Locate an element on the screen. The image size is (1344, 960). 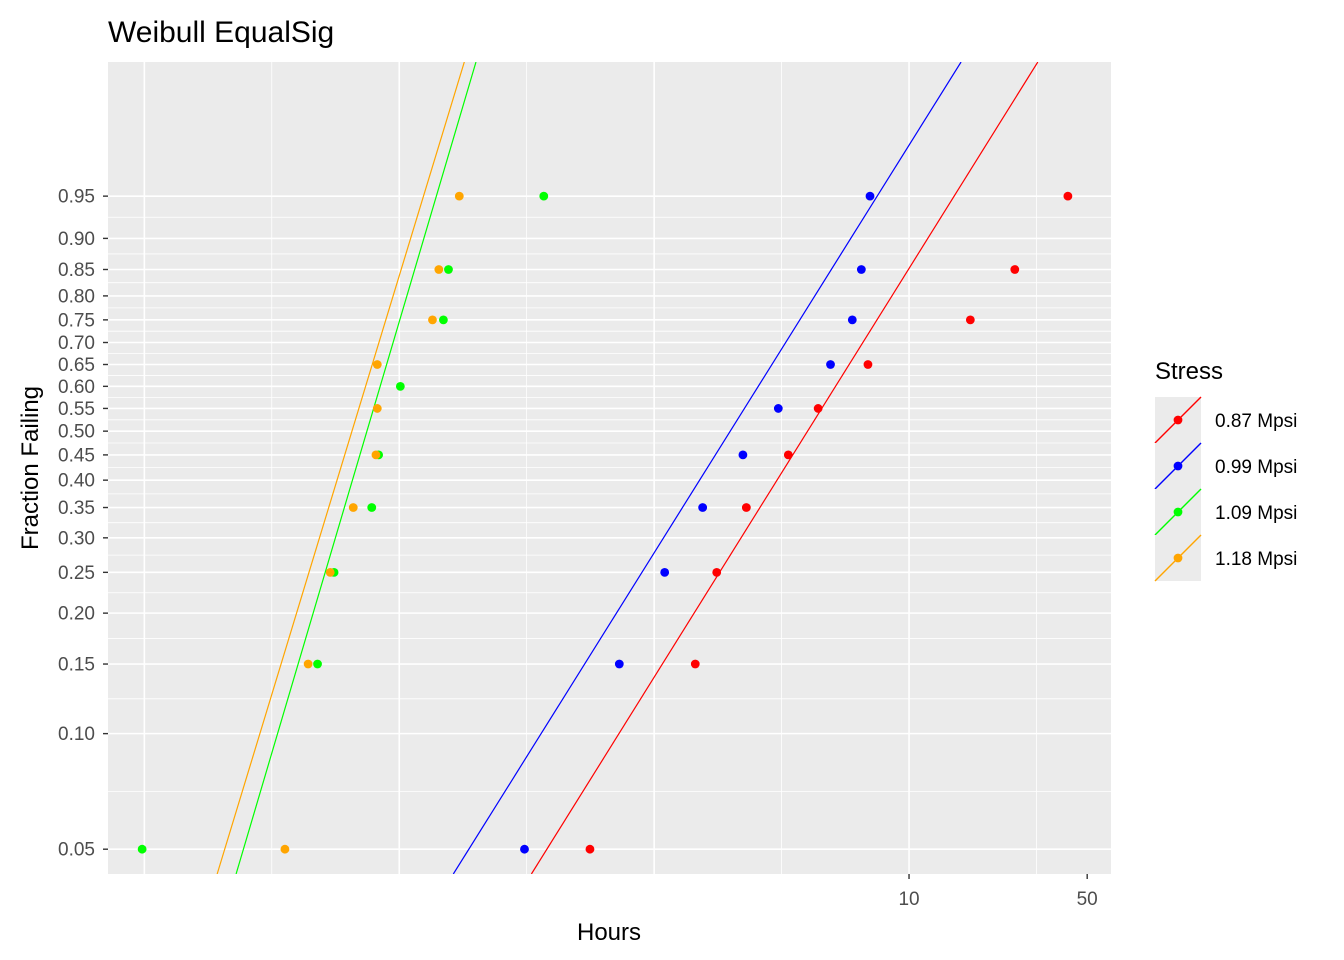
y-tick-label: 0.35 is located at coordinates (76, 508).